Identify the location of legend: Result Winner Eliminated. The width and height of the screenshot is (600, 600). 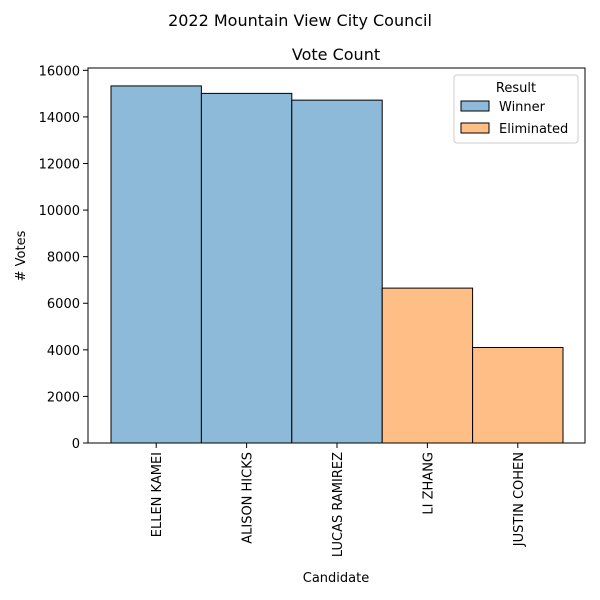
(516, 109).